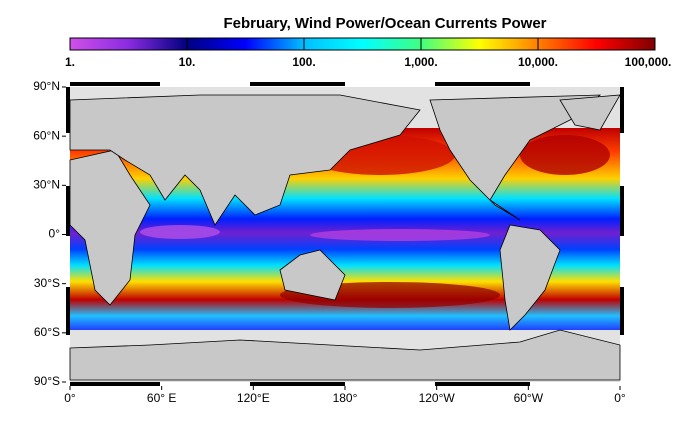 The image size is (689, 425). I want to click on lon-tick-label: 60° E, so click(161, 398).